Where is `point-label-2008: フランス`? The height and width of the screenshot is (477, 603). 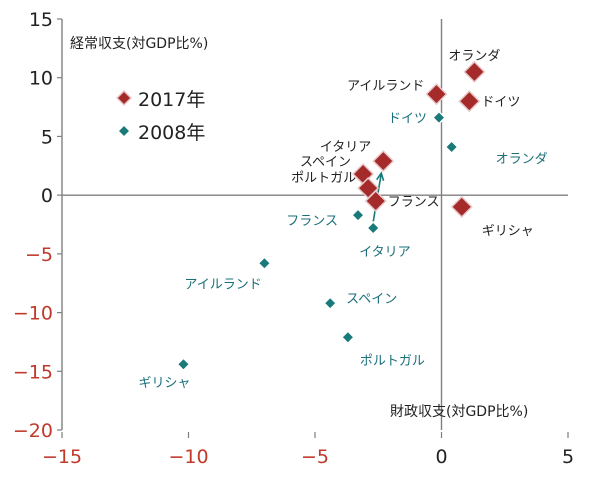 point-label-2008: フランス is located at coordinates (312, 221).